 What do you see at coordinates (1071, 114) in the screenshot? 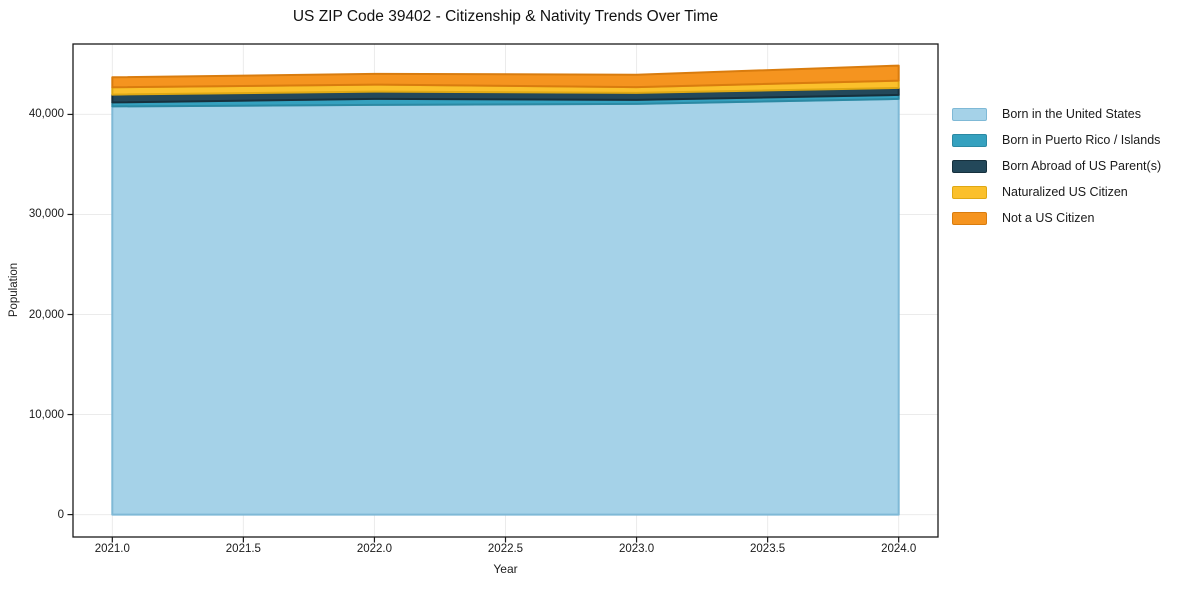
I see `legend-label: Born in the United States` at bounding box center [1071, 114].